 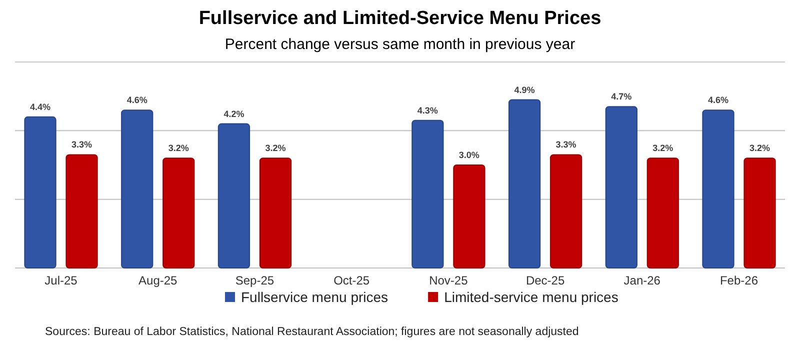 What do you see at coordinates (40, 107) in the screenshot?
I see `data-label: 4.4%` at bounding box center [40, 107].